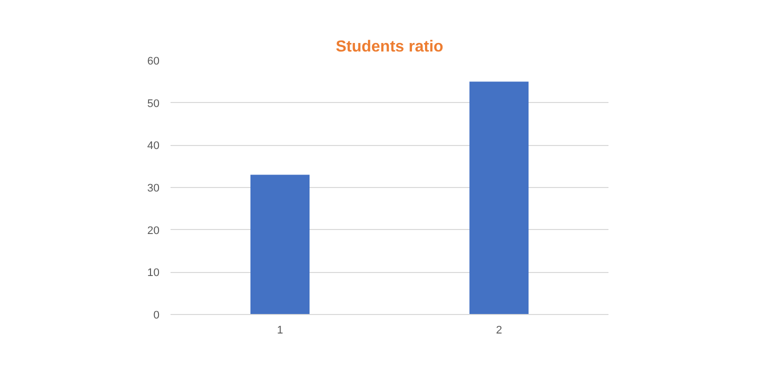 Image resolution: width=768 pixels, height=384 pixels. Describe the element at coordinates (153, 146) in the screenshot. I see `y-tick-label: 40` at that location.